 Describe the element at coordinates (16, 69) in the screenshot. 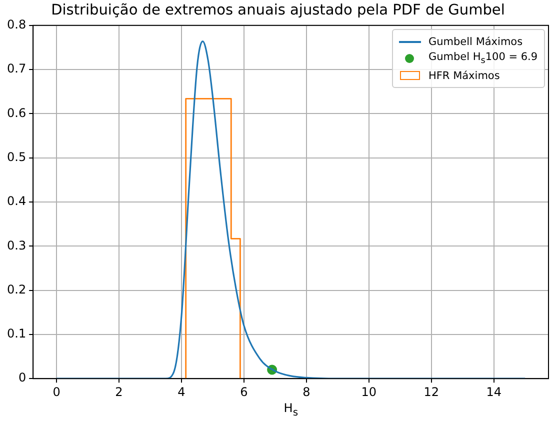

I see `y-tick-label: 0.7` at that location.